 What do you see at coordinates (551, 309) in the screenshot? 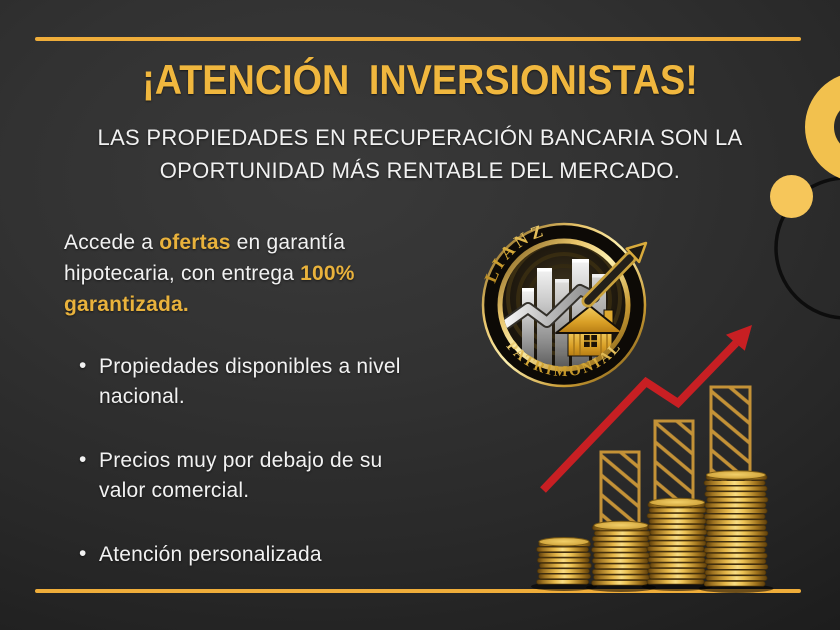
I see `trend-band-icon` at bounding box center [551, 309].